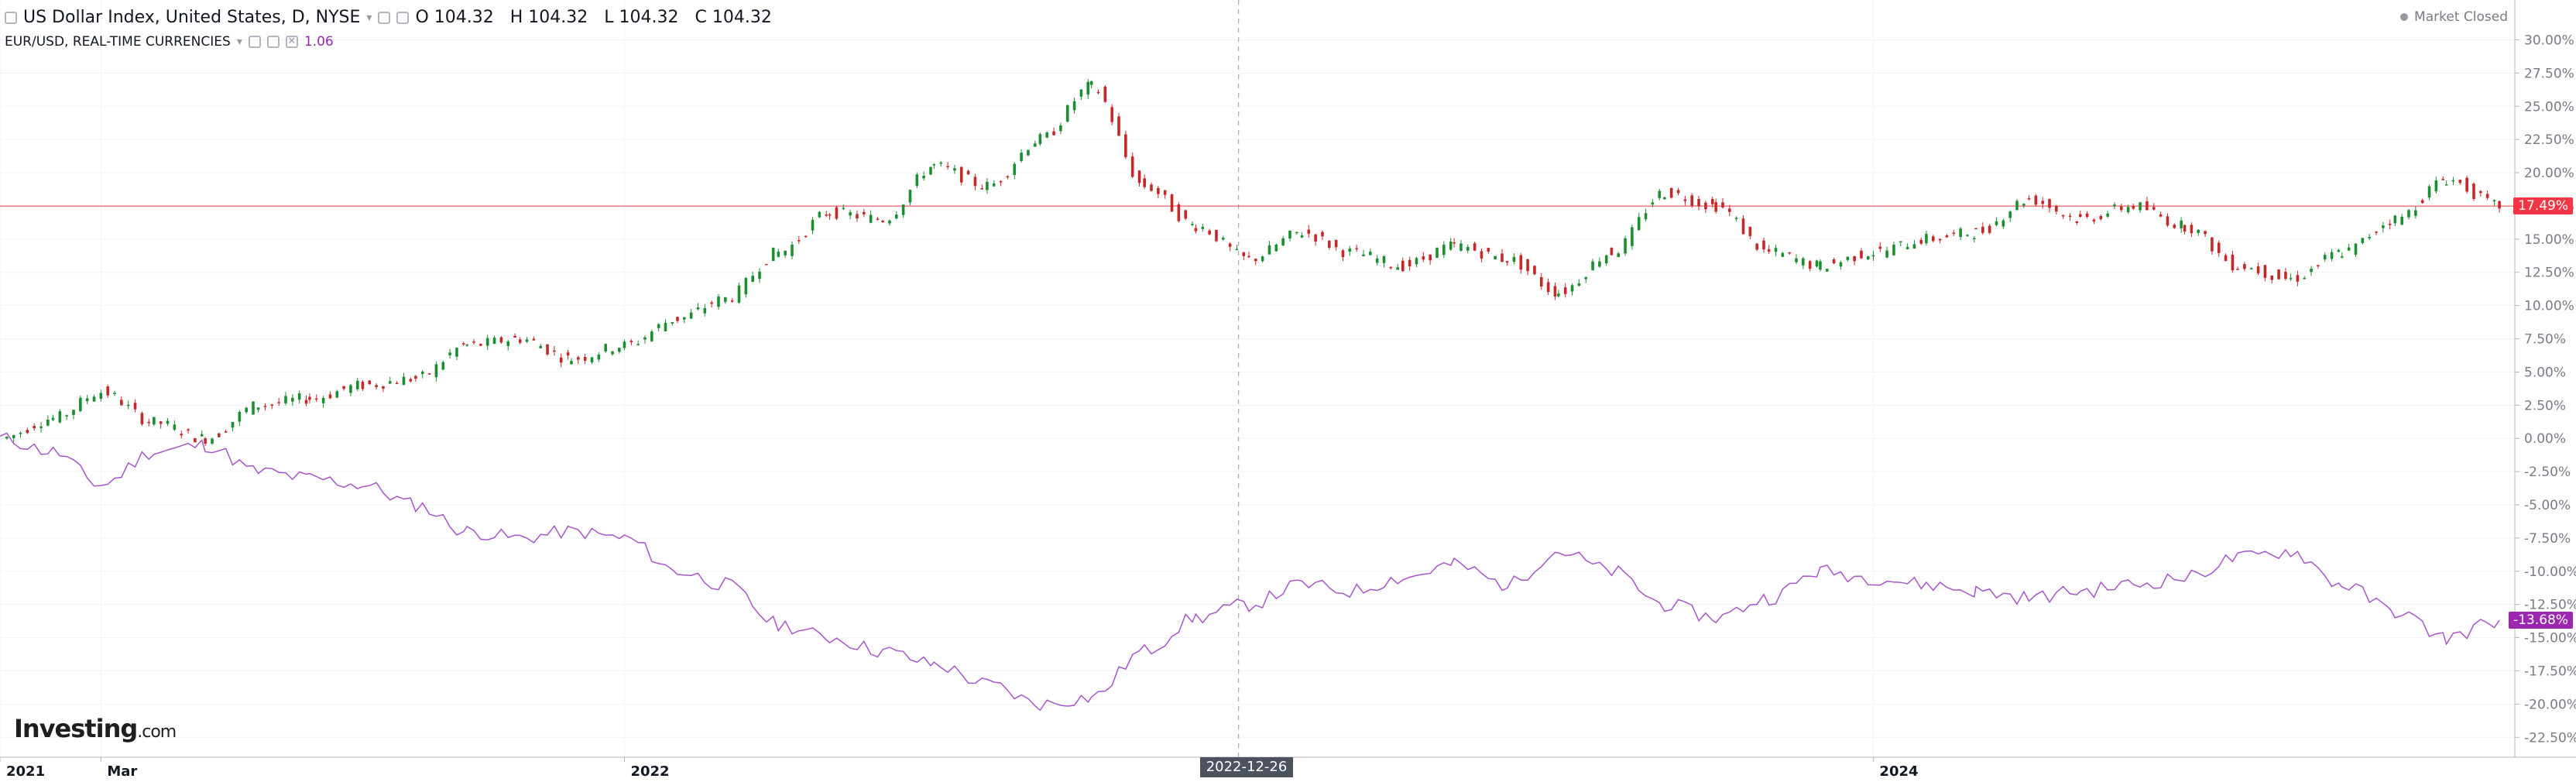  I want to click on compare-series-legend: EUR/USD, REAL-TIME CURRENCIES ▾ ✕ 1.06, so click(169, 42).